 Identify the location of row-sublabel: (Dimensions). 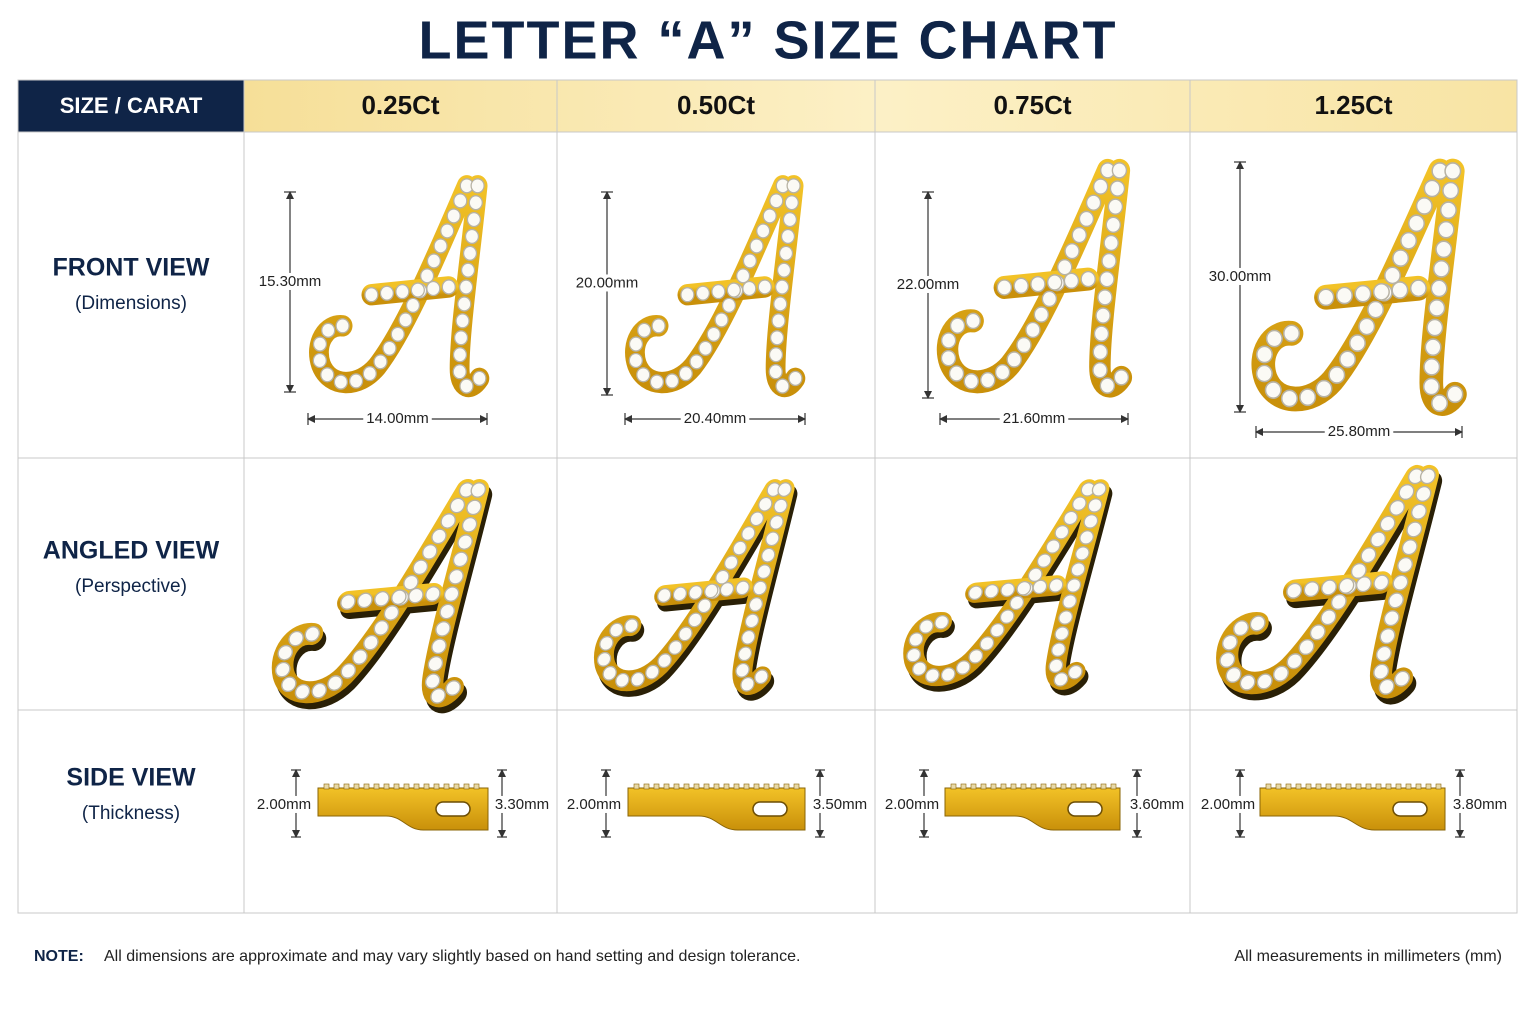
(131, 303).